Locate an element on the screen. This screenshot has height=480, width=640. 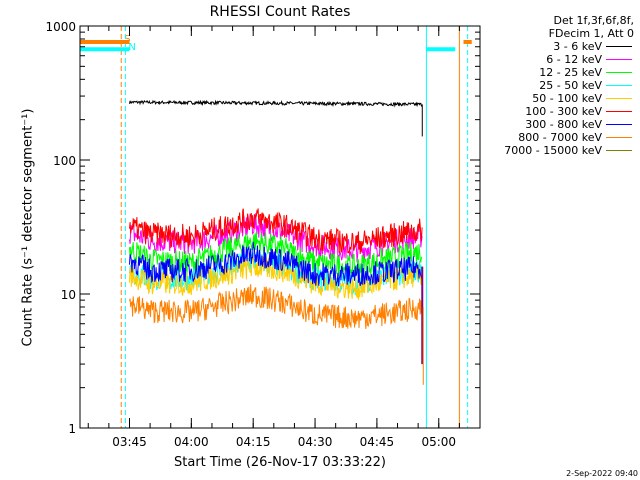
x-tick-label-0445: 04:45 is located at coordinates (377, 442).